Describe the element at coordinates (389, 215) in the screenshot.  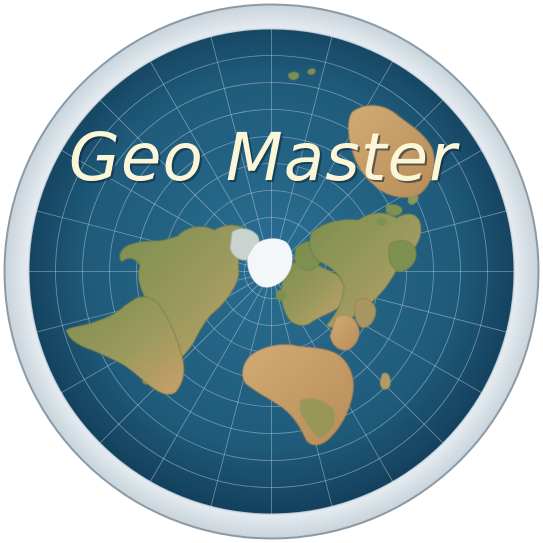
I see `indonesia` at that location.